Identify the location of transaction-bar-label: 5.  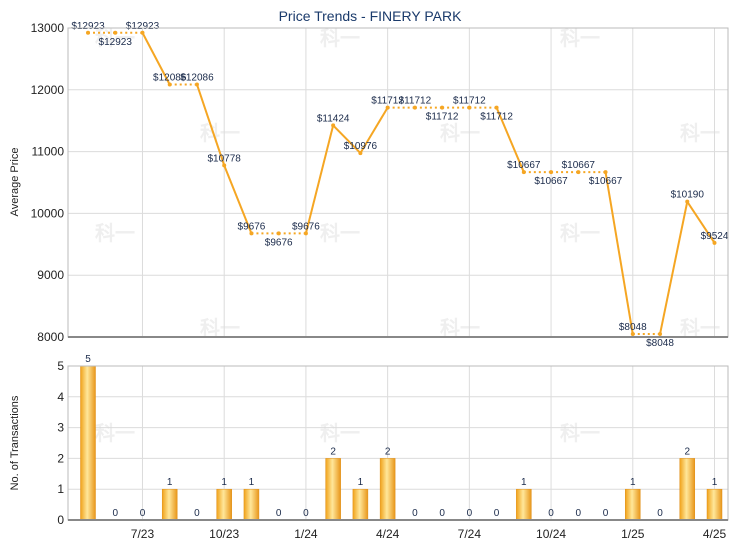
(88, 359).